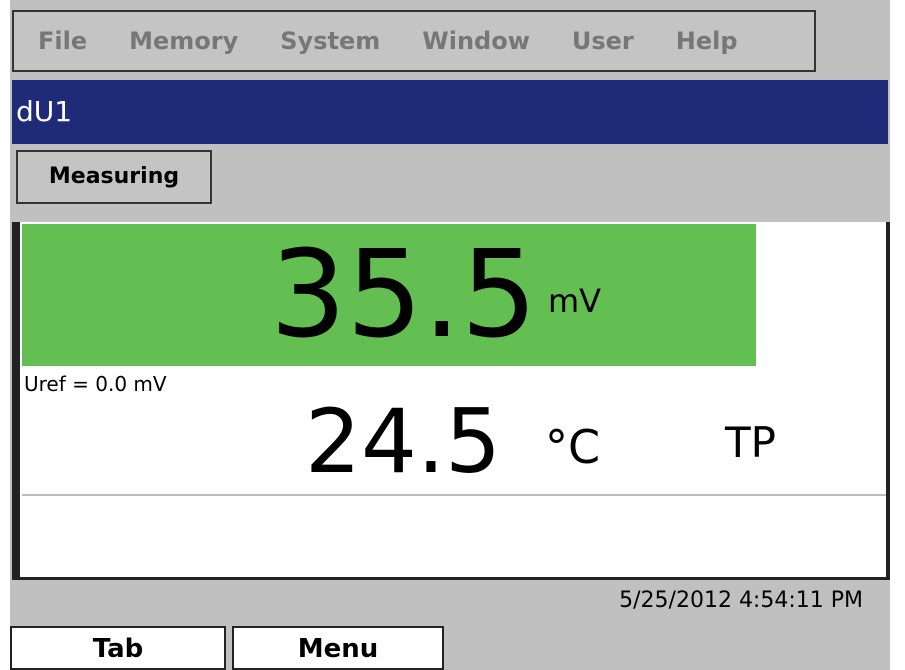  What do you see at coordinates (454, 495) in the screenshot?
I see `divider` at bounding box center [454, 495].